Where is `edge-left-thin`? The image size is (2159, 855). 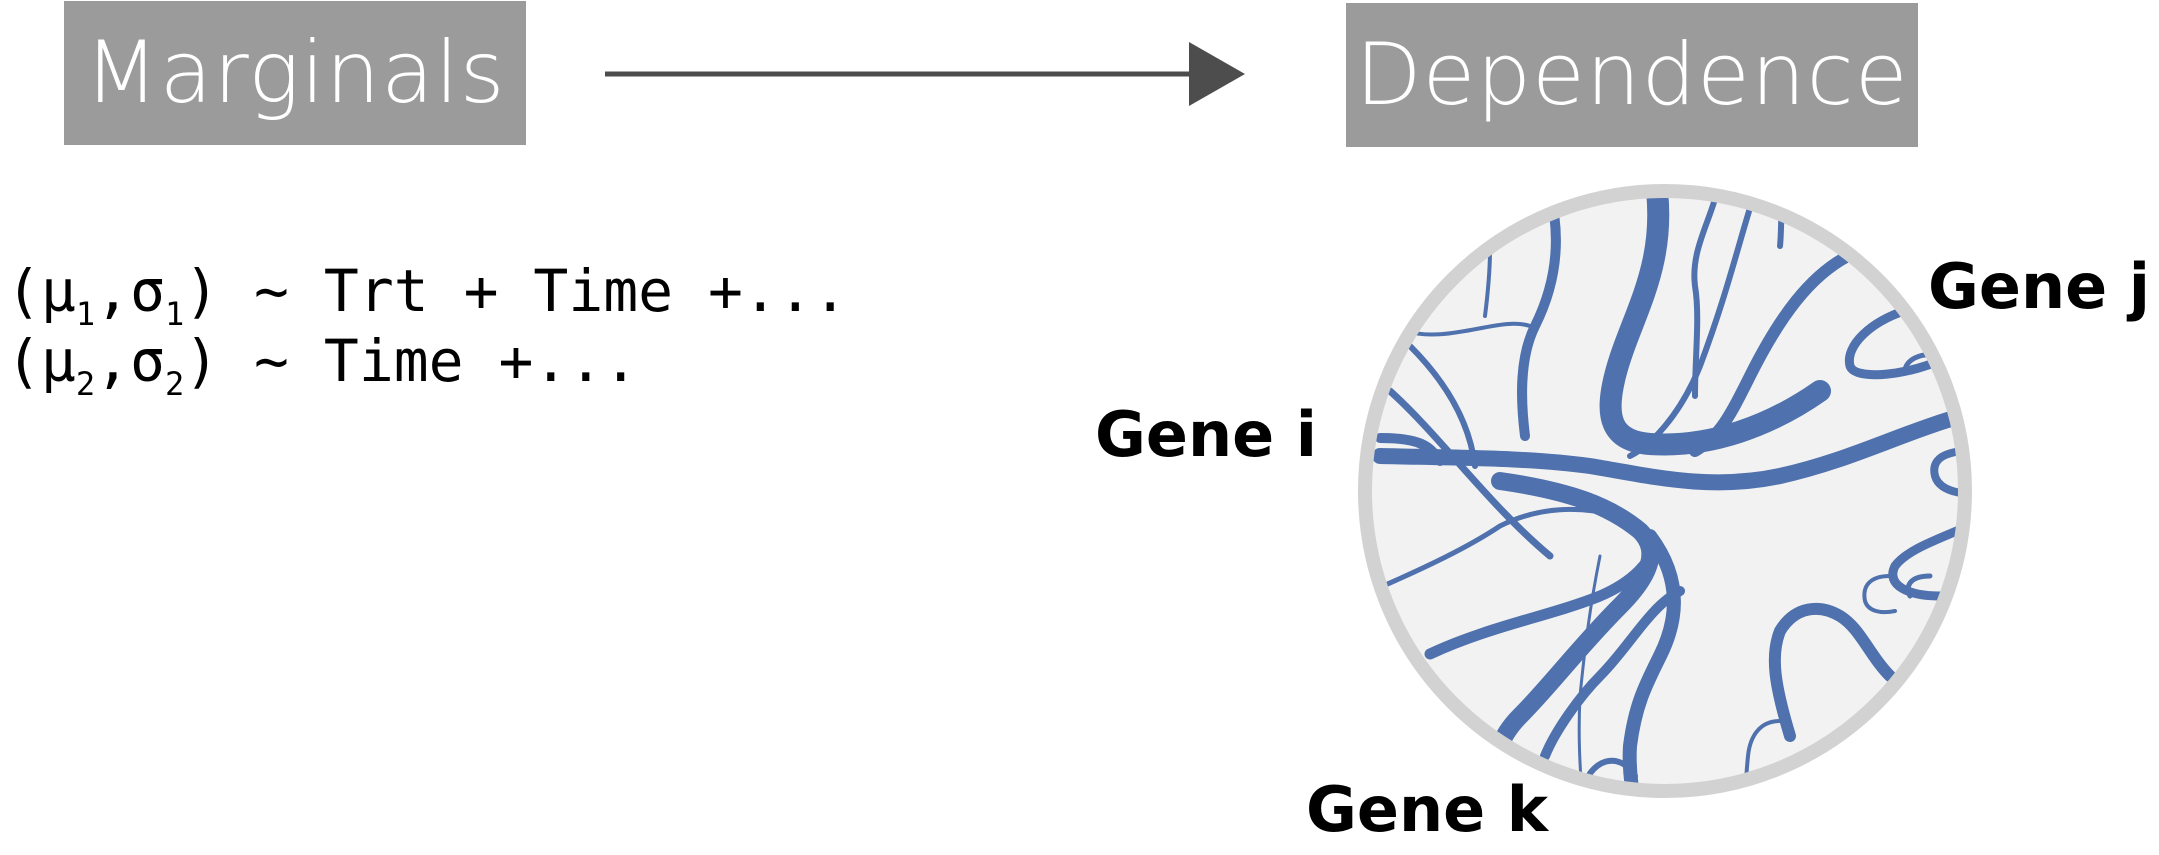
edge-left-thin is located at coordinates (1494, 552).